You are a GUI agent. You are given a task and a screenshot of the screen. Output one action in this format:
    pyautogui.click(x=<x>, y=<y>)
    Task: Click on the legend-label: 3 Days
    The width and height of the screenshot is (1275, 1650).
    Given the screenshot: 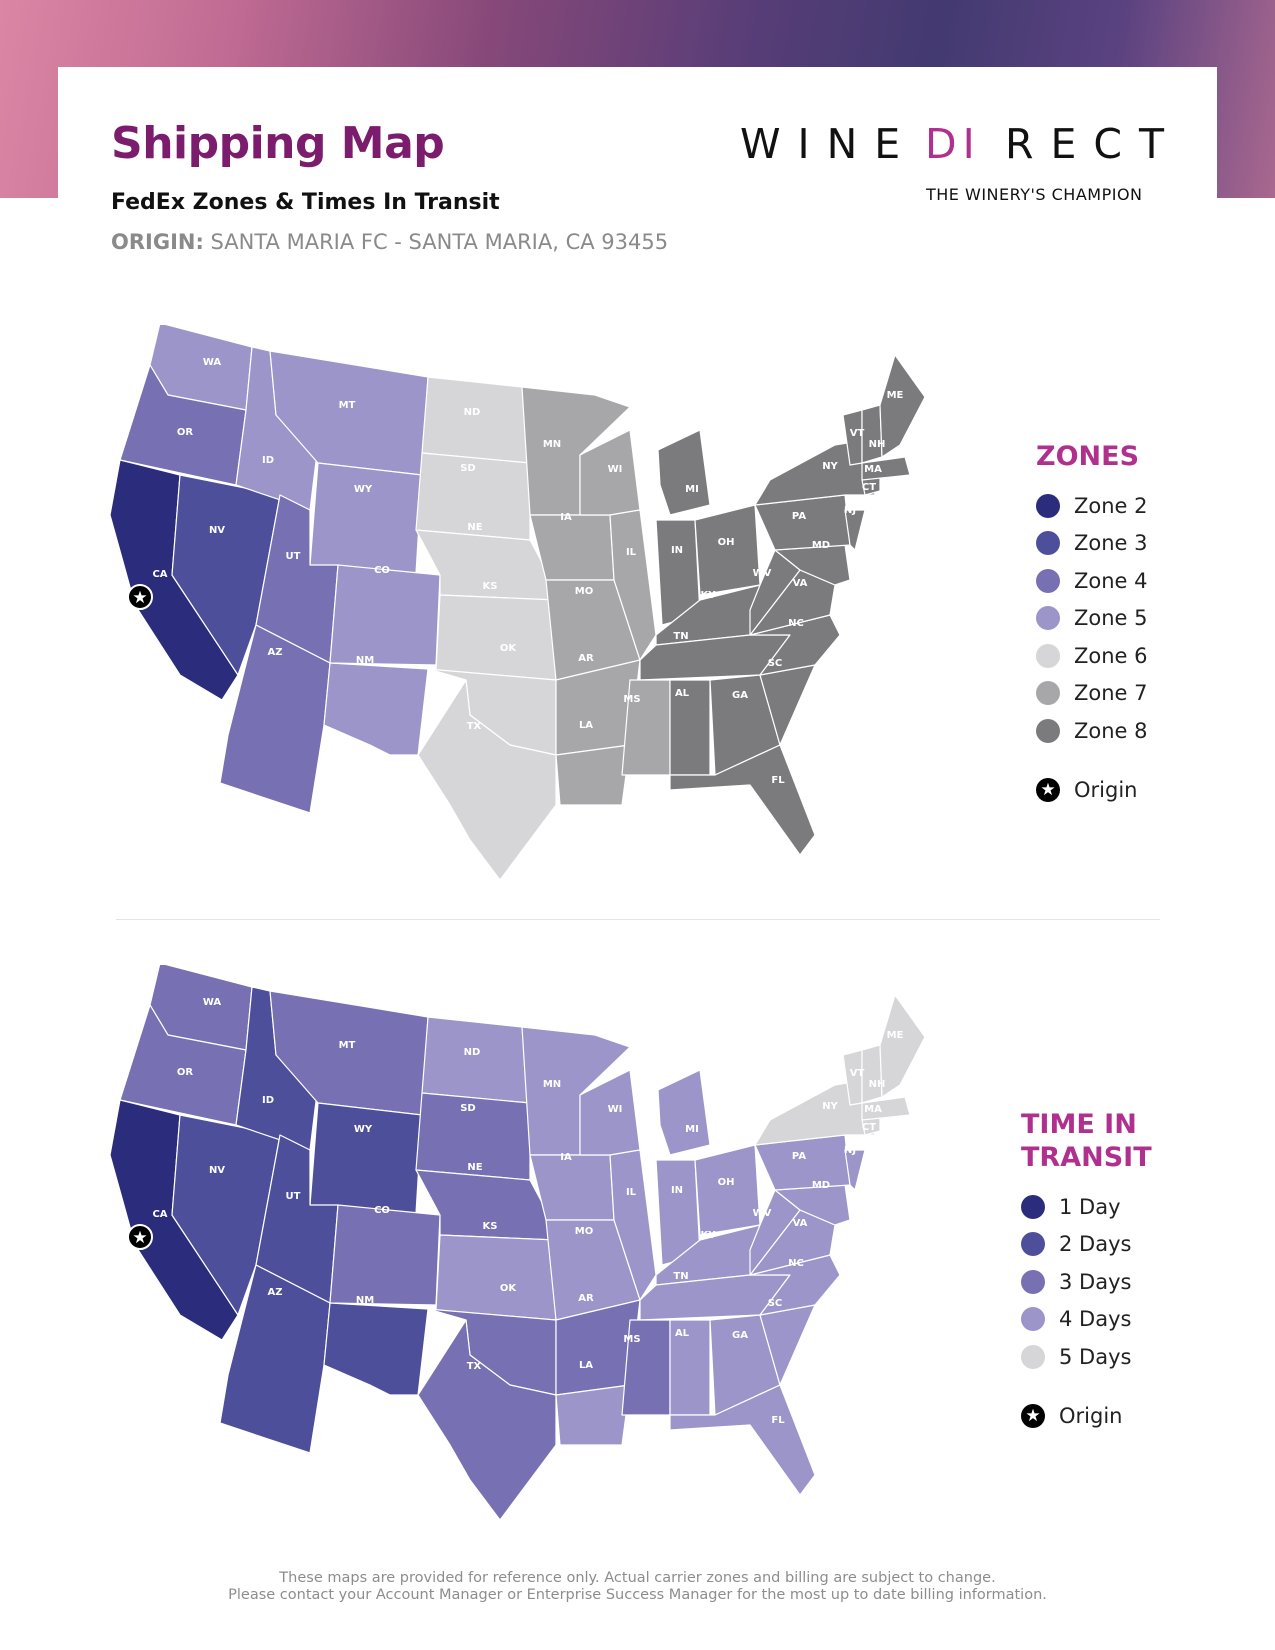 What is the action you would take?
    pyautogui.click(x=1095, y=1281)
    